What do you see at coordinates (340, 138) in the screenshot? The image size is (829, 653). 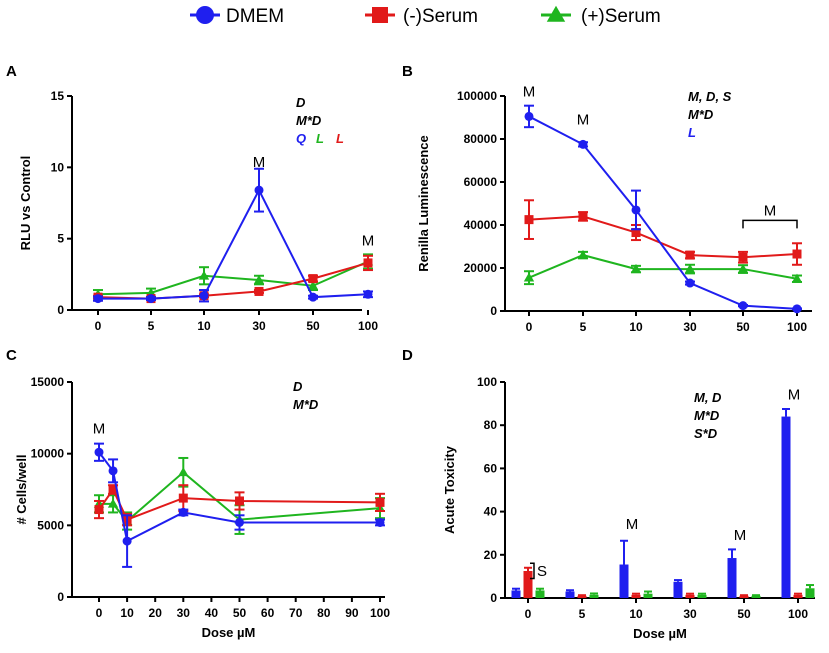 I see `panel-a-trend-letter: L` at bounding box center [340, 138].